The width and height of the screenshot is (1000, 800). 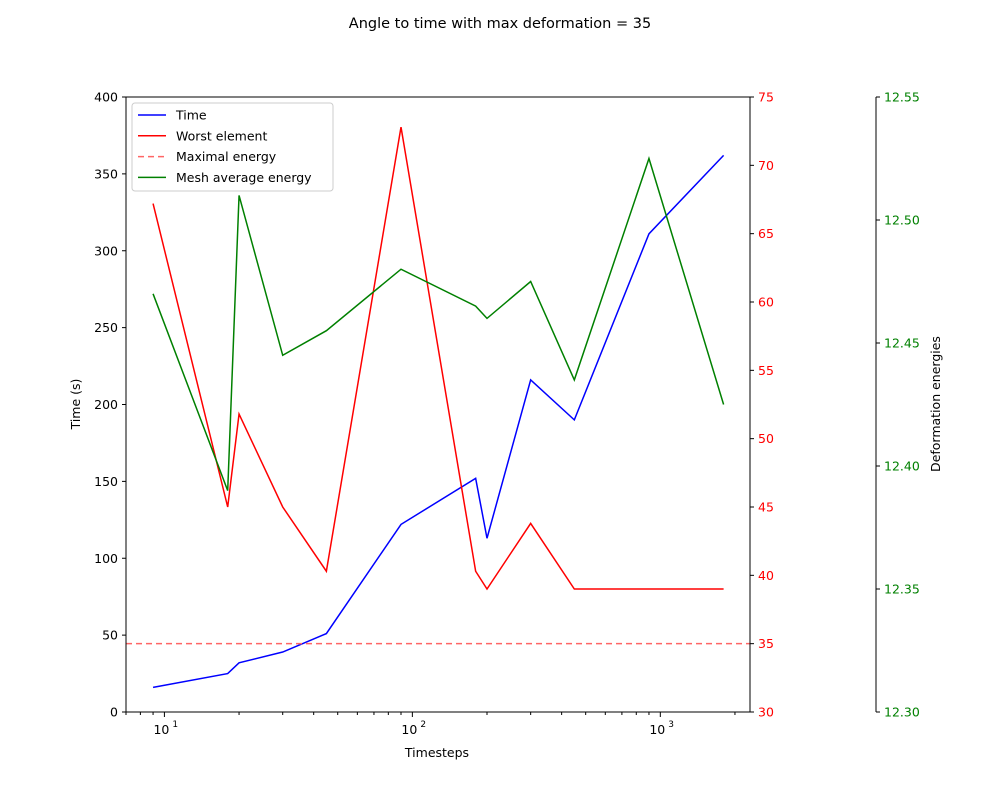 What do you see at coordinates (766, 575) in the screenshot?
I see `y-right1-tick-label: 40` at bounding box center [766, 575].